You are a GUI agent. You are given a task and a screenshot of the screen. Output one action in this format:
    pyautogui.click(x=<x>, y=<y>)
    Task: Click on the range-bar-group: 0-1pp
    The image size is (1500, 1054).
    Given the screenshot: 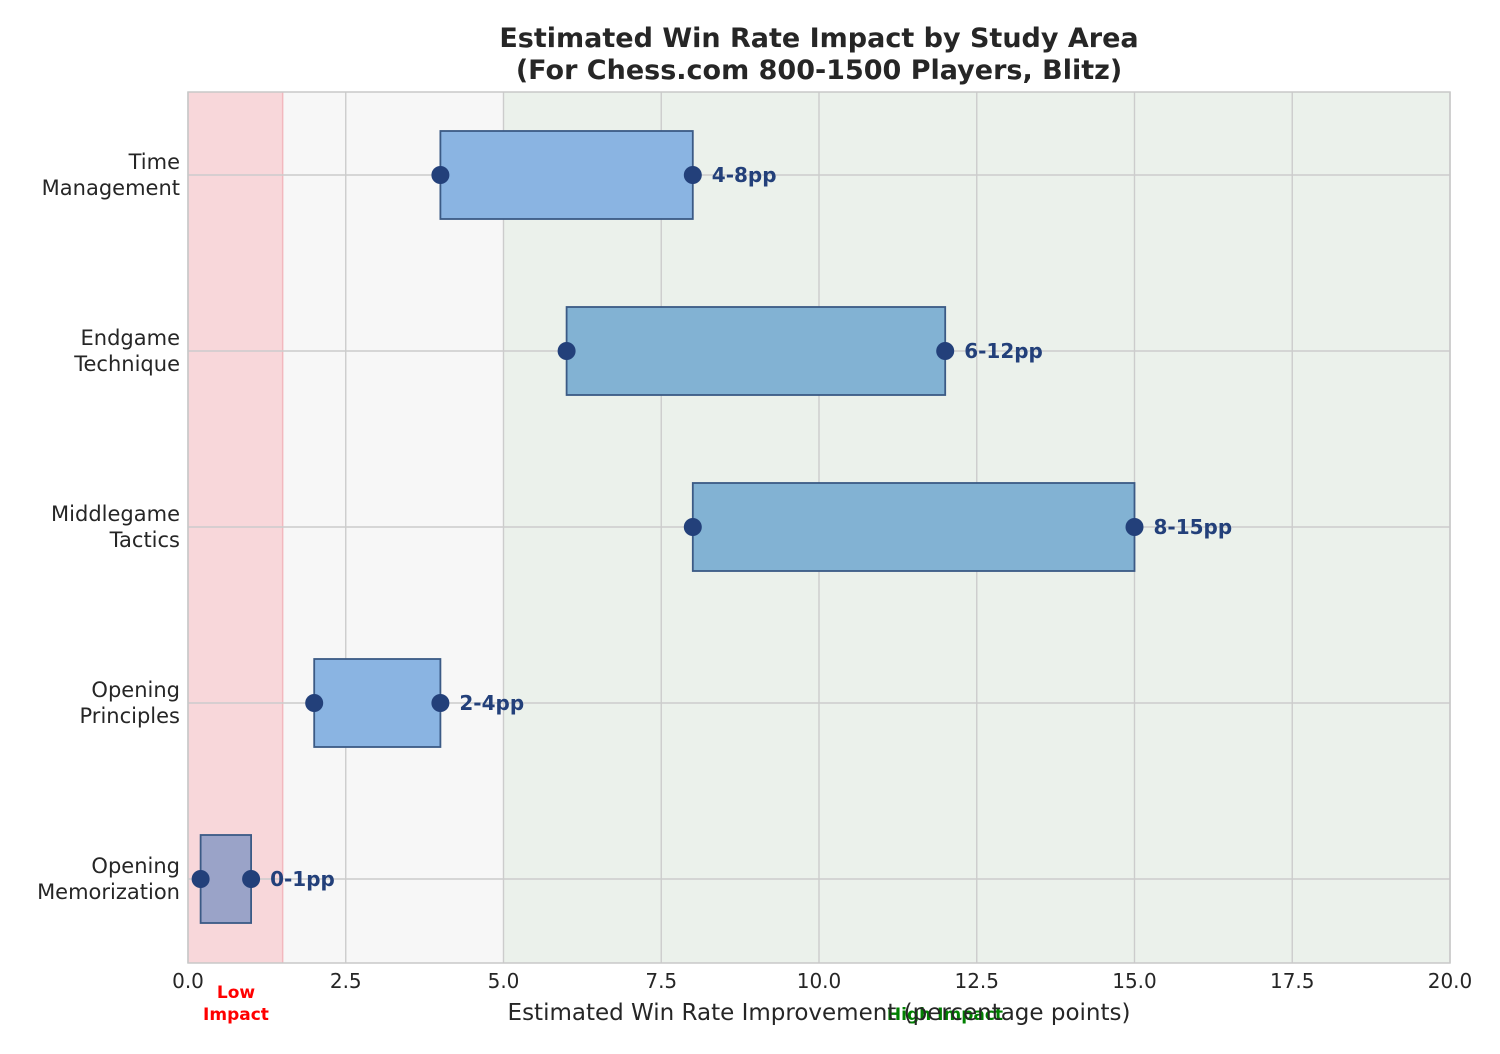 What is the action you would take?
    pyautogui.click(x=263, y=879)
    